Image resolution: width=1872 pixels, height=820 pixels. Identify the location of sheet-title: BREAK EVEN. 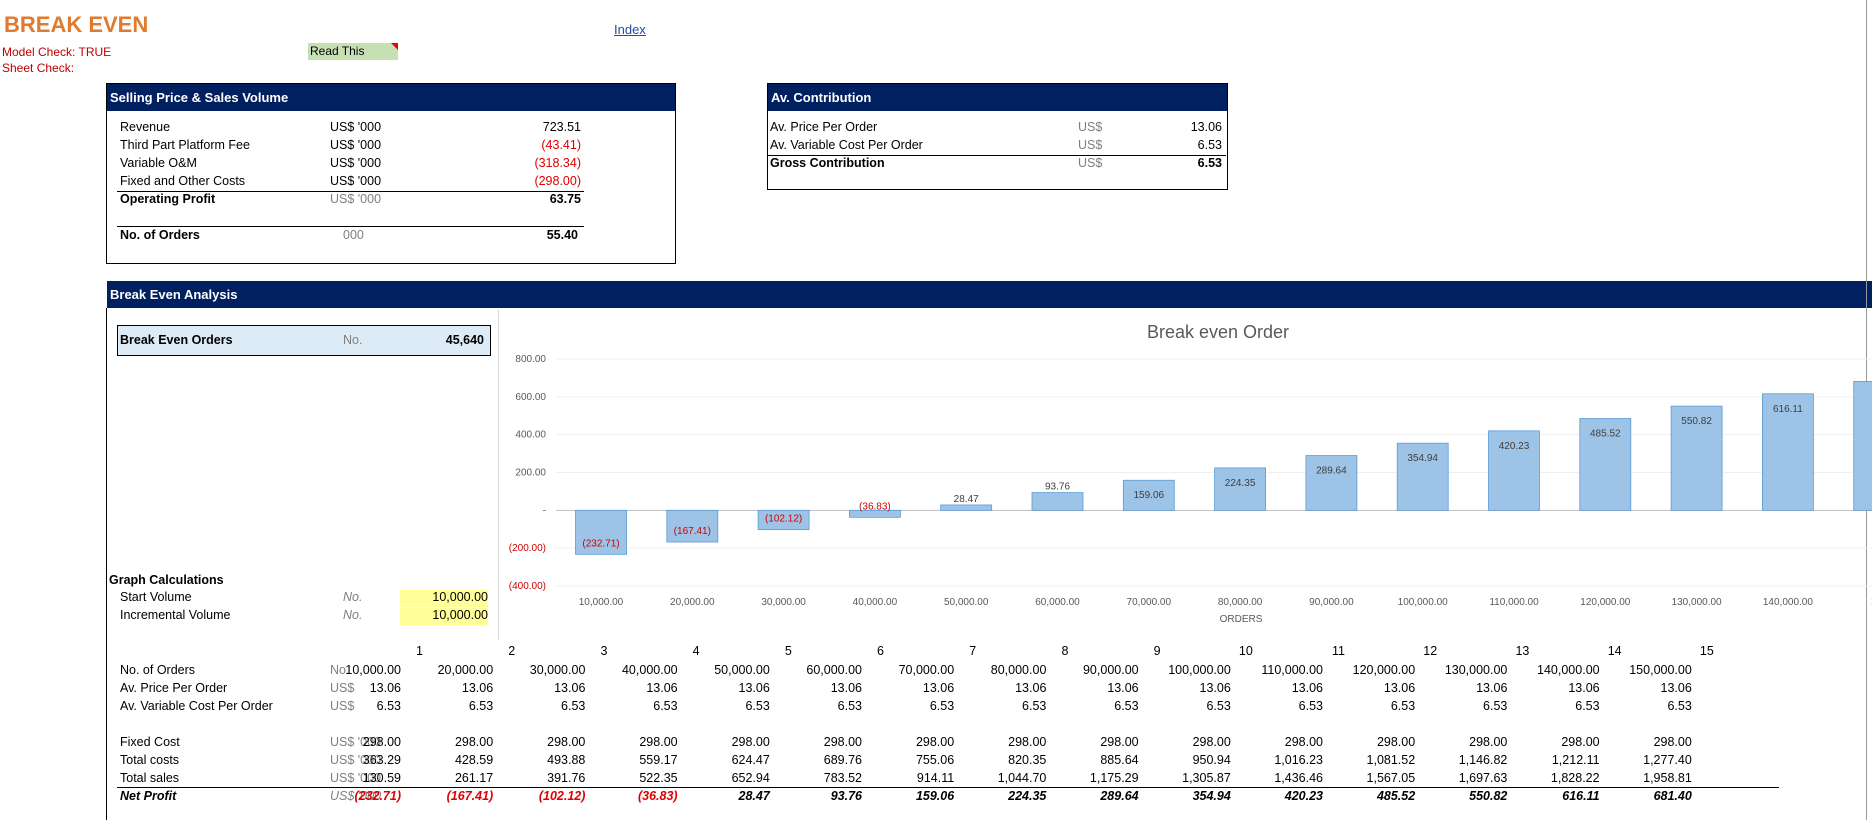
(76, 24).